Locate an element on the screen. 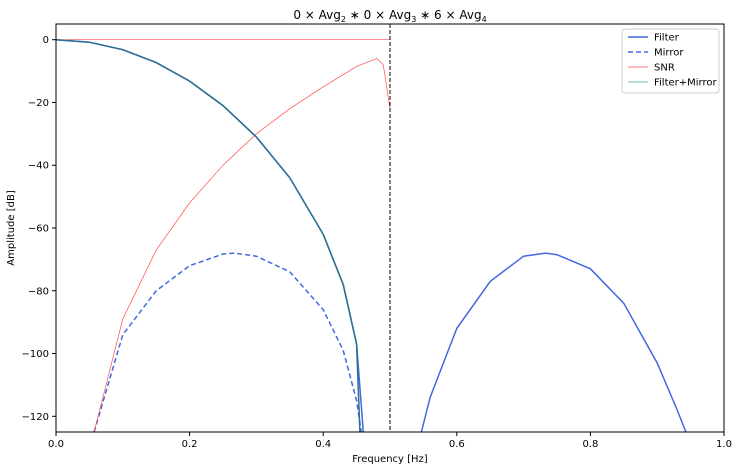 The image size is (740, 470). series-line-mirror is located at coordinates (228, 342).